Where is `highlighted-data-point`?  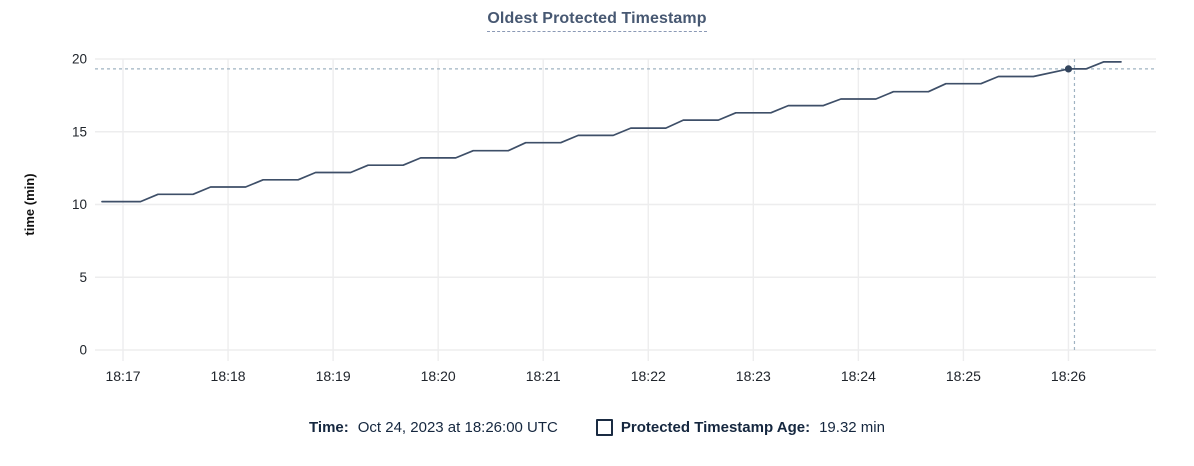 highlighted-data-point is located at coordinates (1068, 69).